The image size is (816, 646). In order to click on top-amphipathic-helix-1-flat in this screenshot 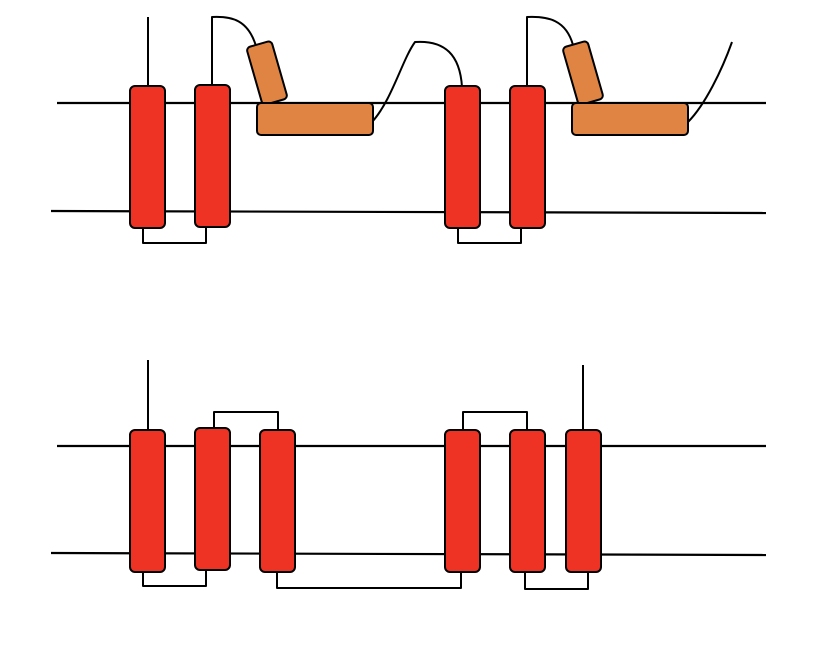, I will do `click(315, 119)`.